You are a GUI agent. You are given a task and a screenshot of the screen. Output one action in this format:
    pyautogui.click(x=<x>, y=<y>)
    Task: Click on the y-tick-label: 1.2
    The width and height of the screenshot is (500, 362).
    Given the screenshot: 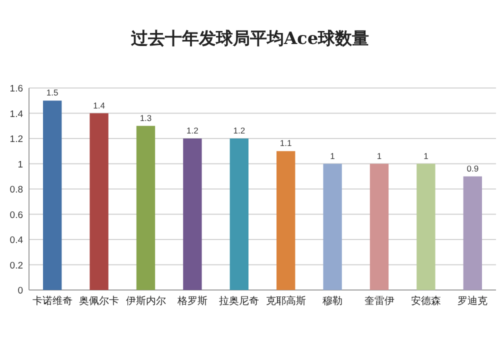 What is the action you would take?
    pyautogui.click(x=16, y=139)
    